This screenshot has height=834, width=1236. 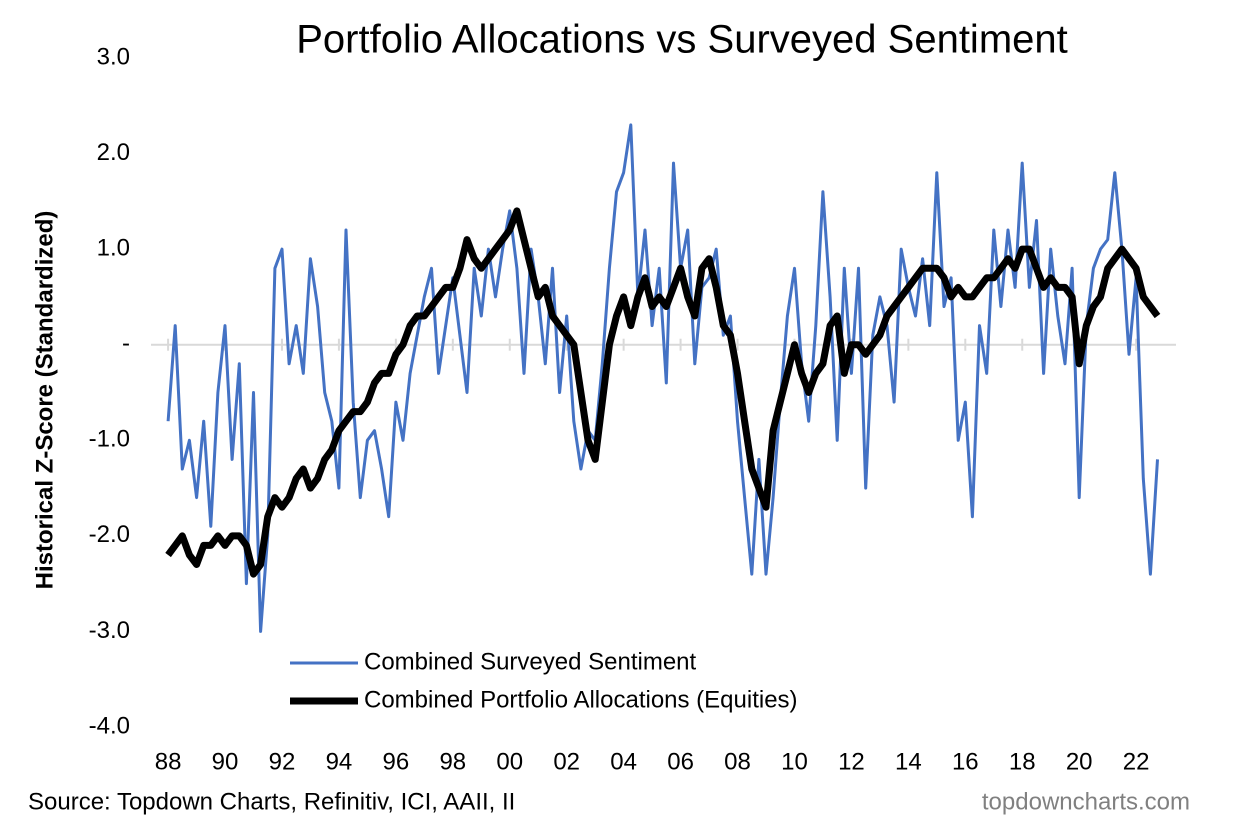 What do you see at coordinates (168, 761) in the screenshot?
I see `x-tick-label: 88` at bounding box center [168, 761].